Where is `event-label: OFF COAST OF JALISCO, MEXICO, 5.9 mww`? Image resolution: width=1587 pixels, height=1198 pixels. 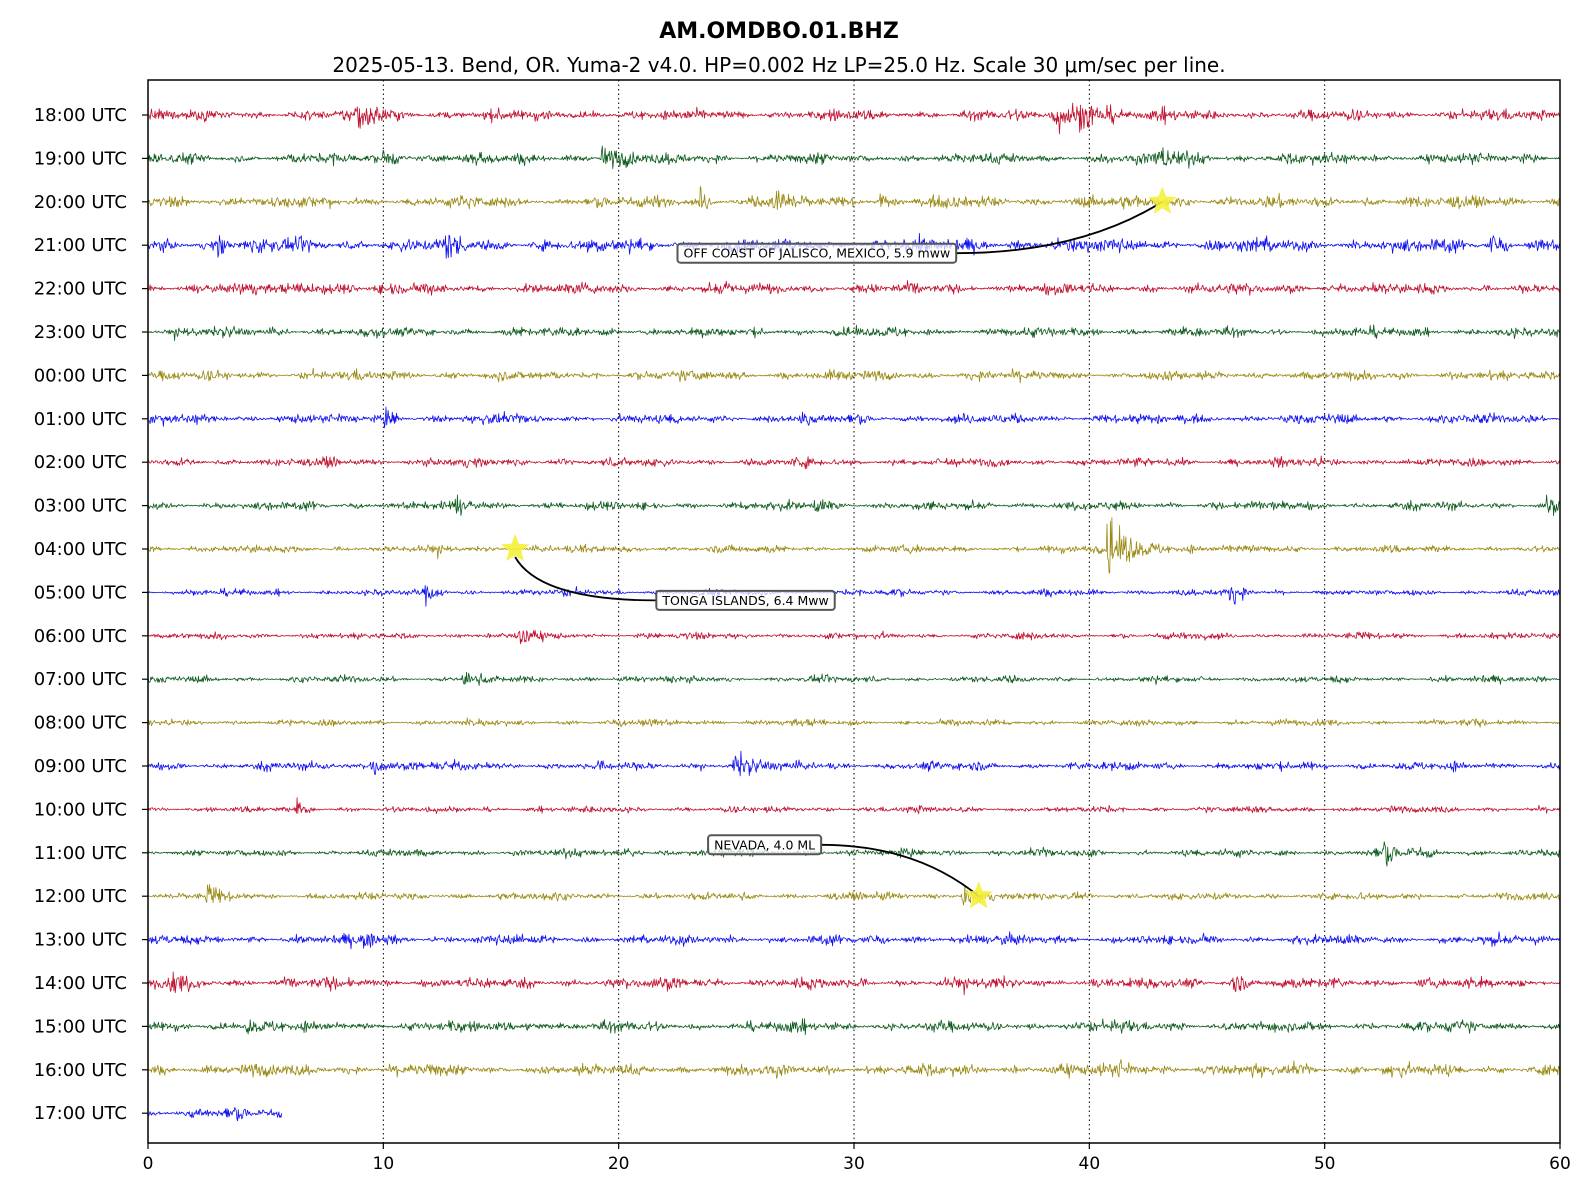
event-label: OFF COAST OF JALISCO, MEXICO, 5.9 mww is located at coordinates (817, 253).